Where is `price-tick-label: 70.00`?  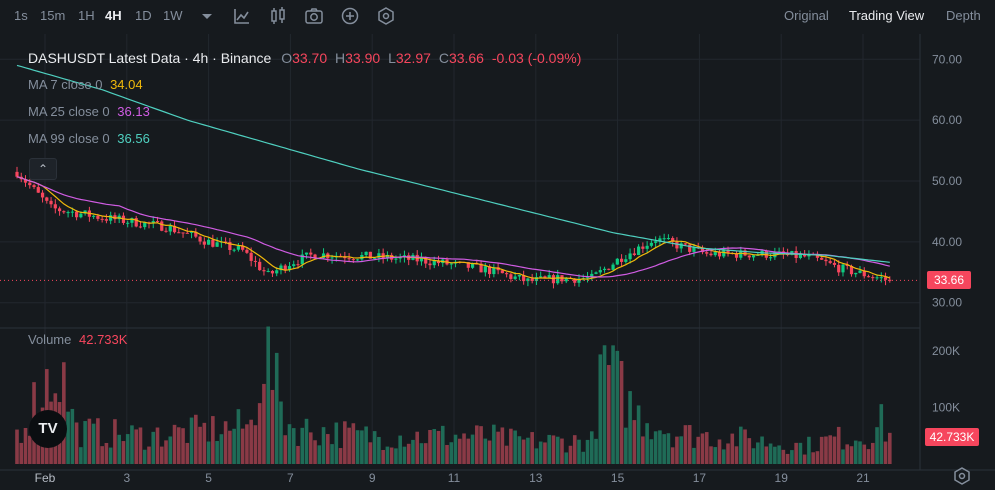
price-tick-label: 70.00 is located at coordinates (947, 59).